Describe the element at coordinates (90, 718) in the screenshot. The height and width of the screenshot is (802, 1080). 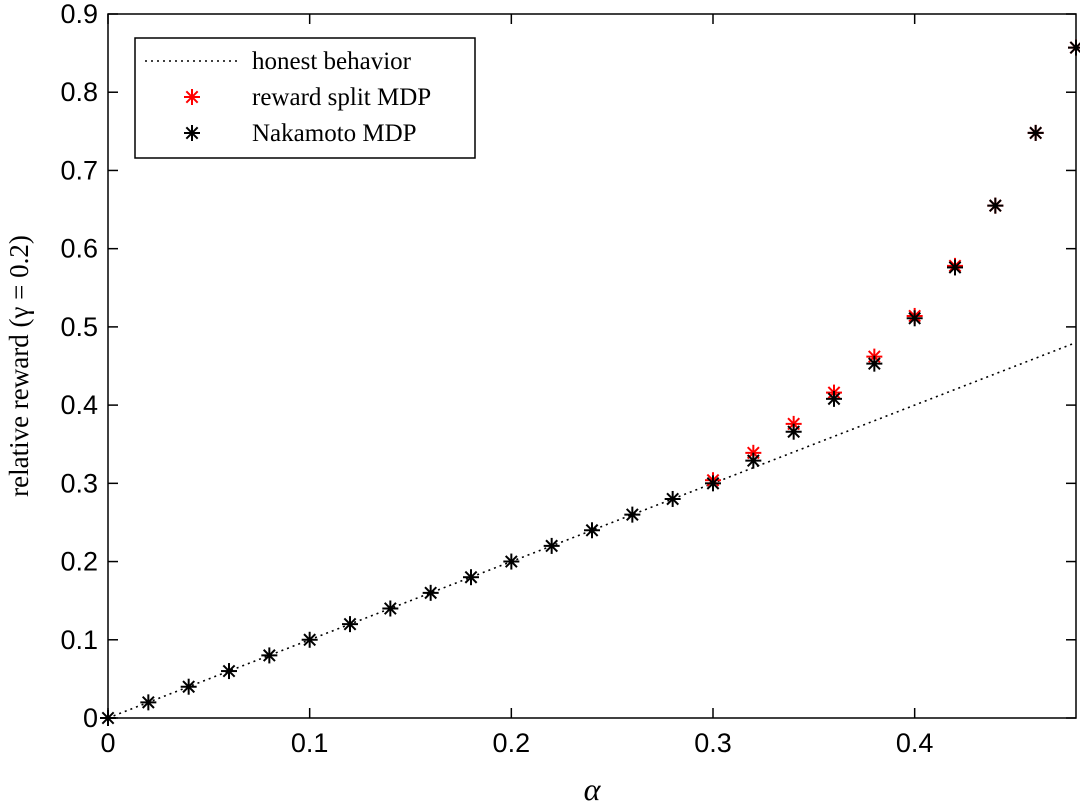
I see `y-tick-label: 0` at that location.